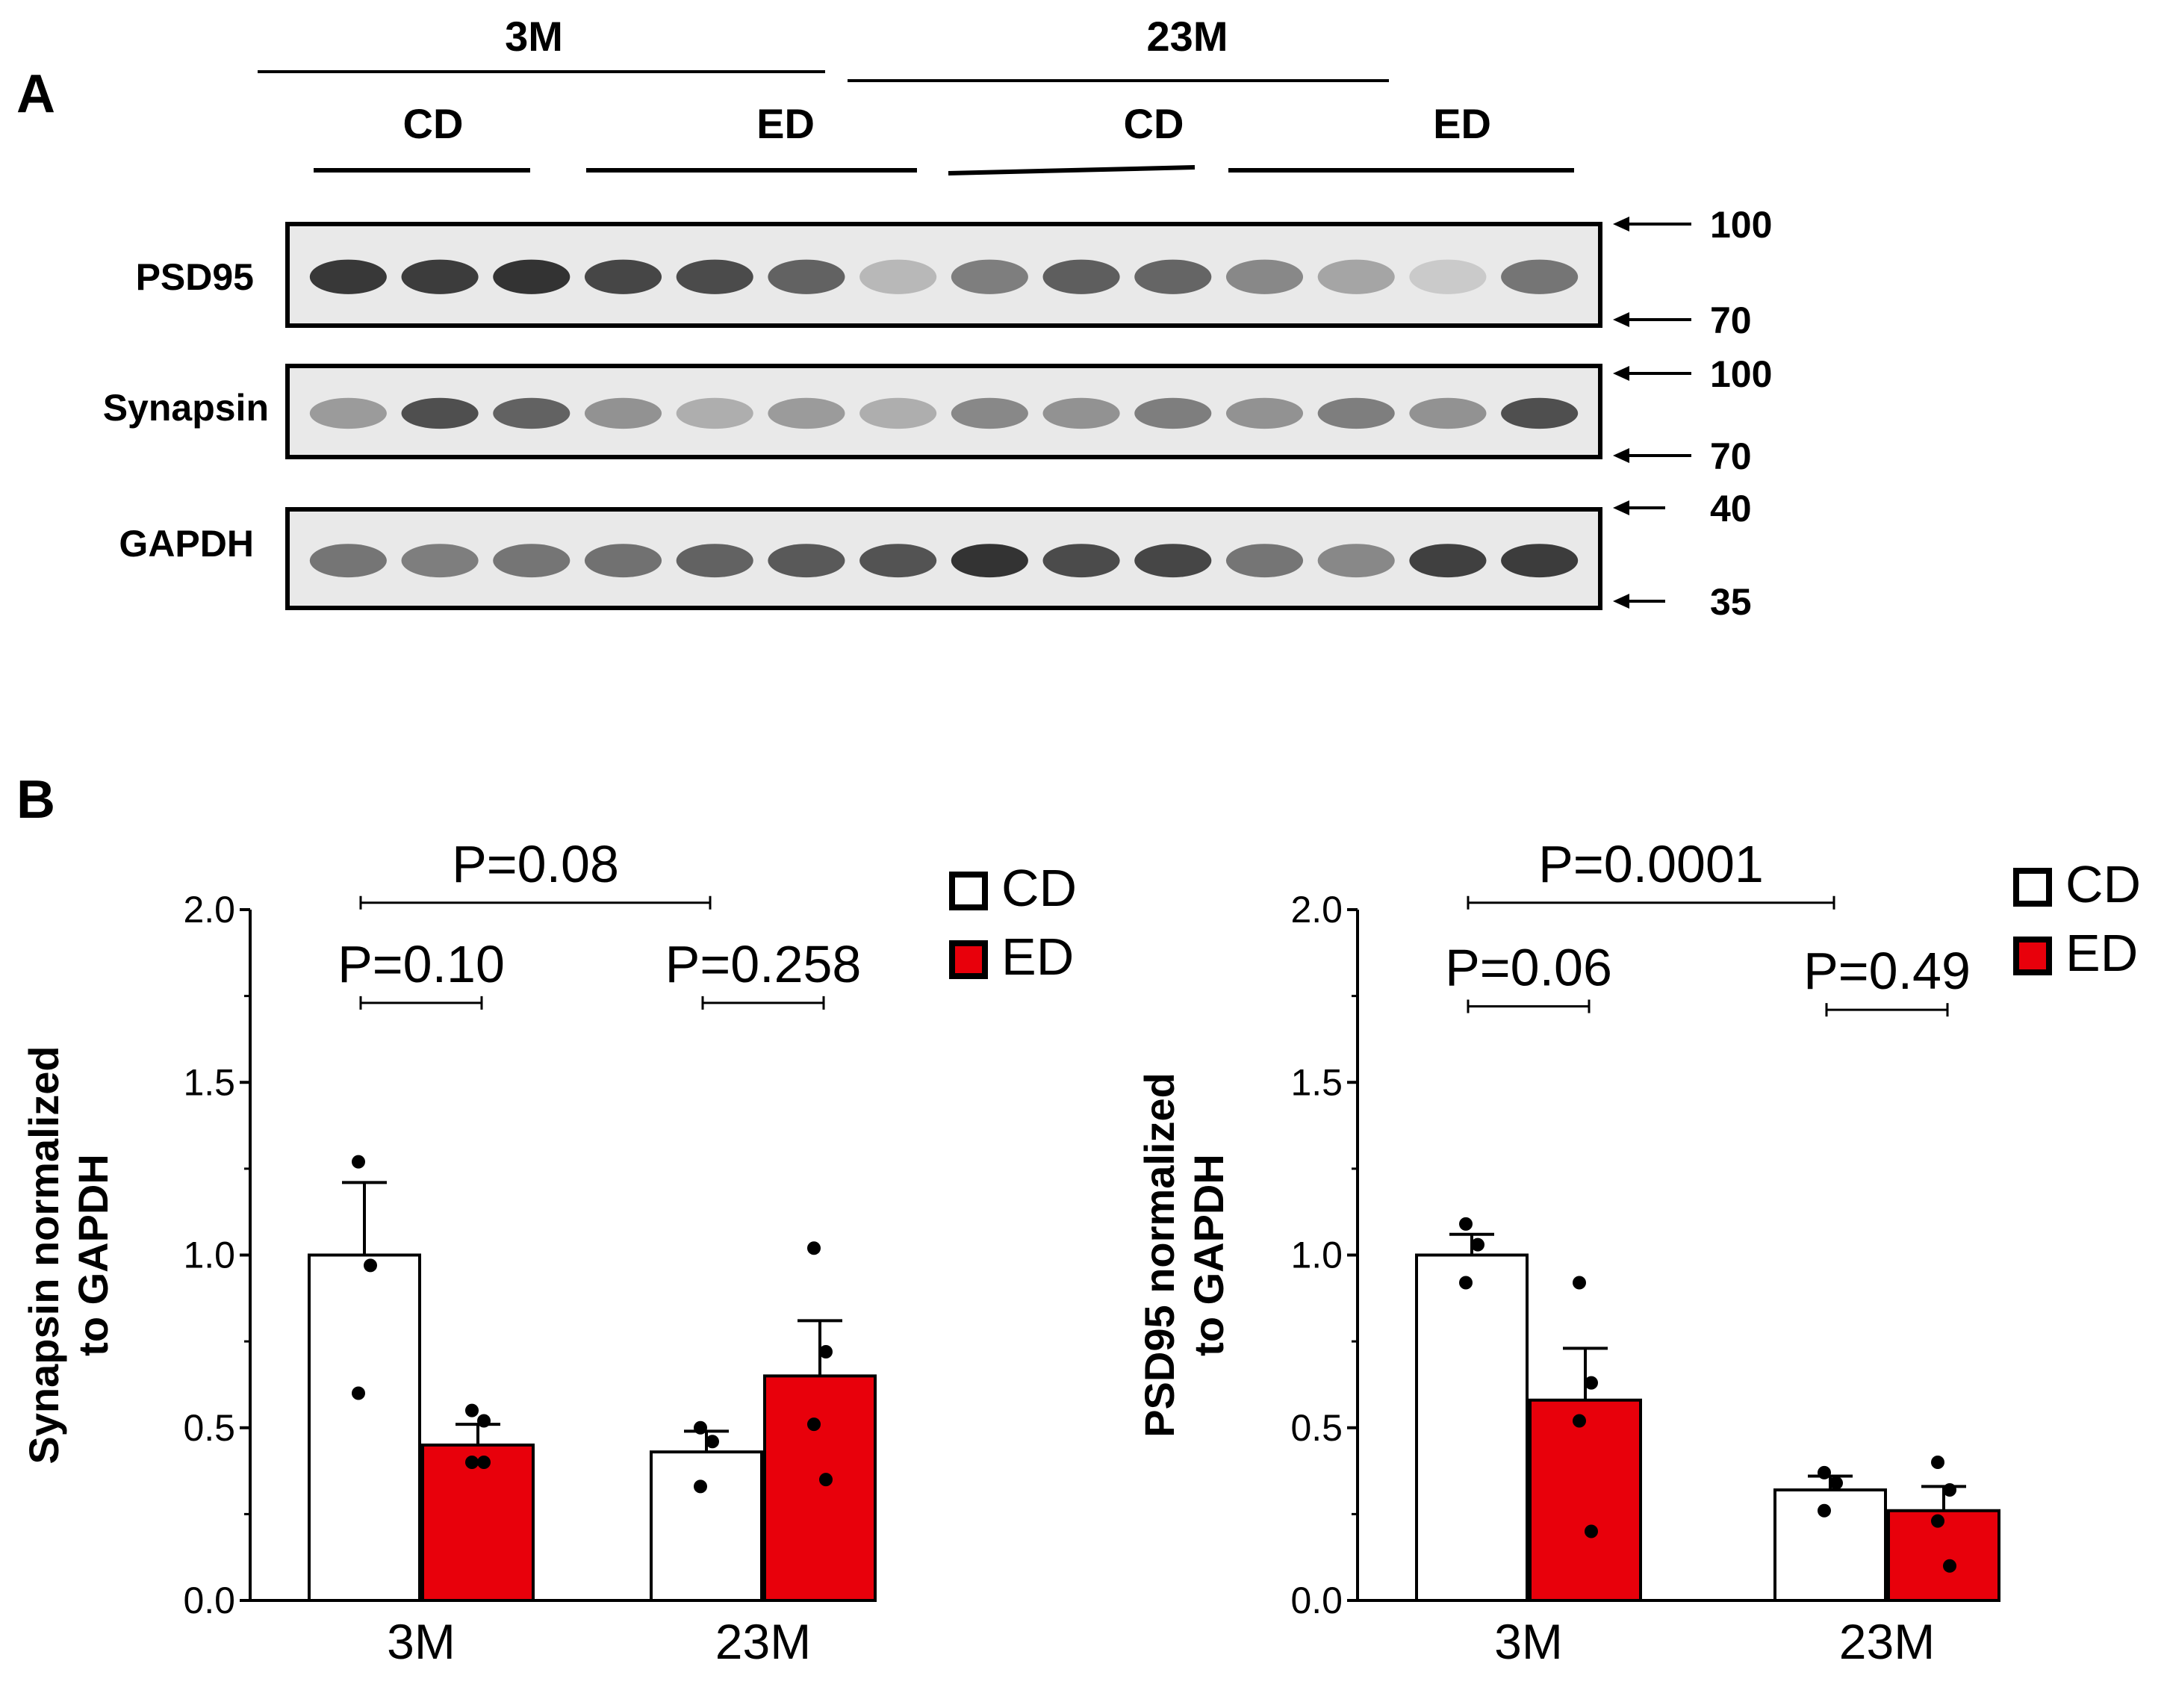 The height and width of the screenshot is (1708, 2167). What do you see at coordinates (785, 124) in the screenshot?
I see `diet-label-ed-1: ED` at bounding box center [785, 124].